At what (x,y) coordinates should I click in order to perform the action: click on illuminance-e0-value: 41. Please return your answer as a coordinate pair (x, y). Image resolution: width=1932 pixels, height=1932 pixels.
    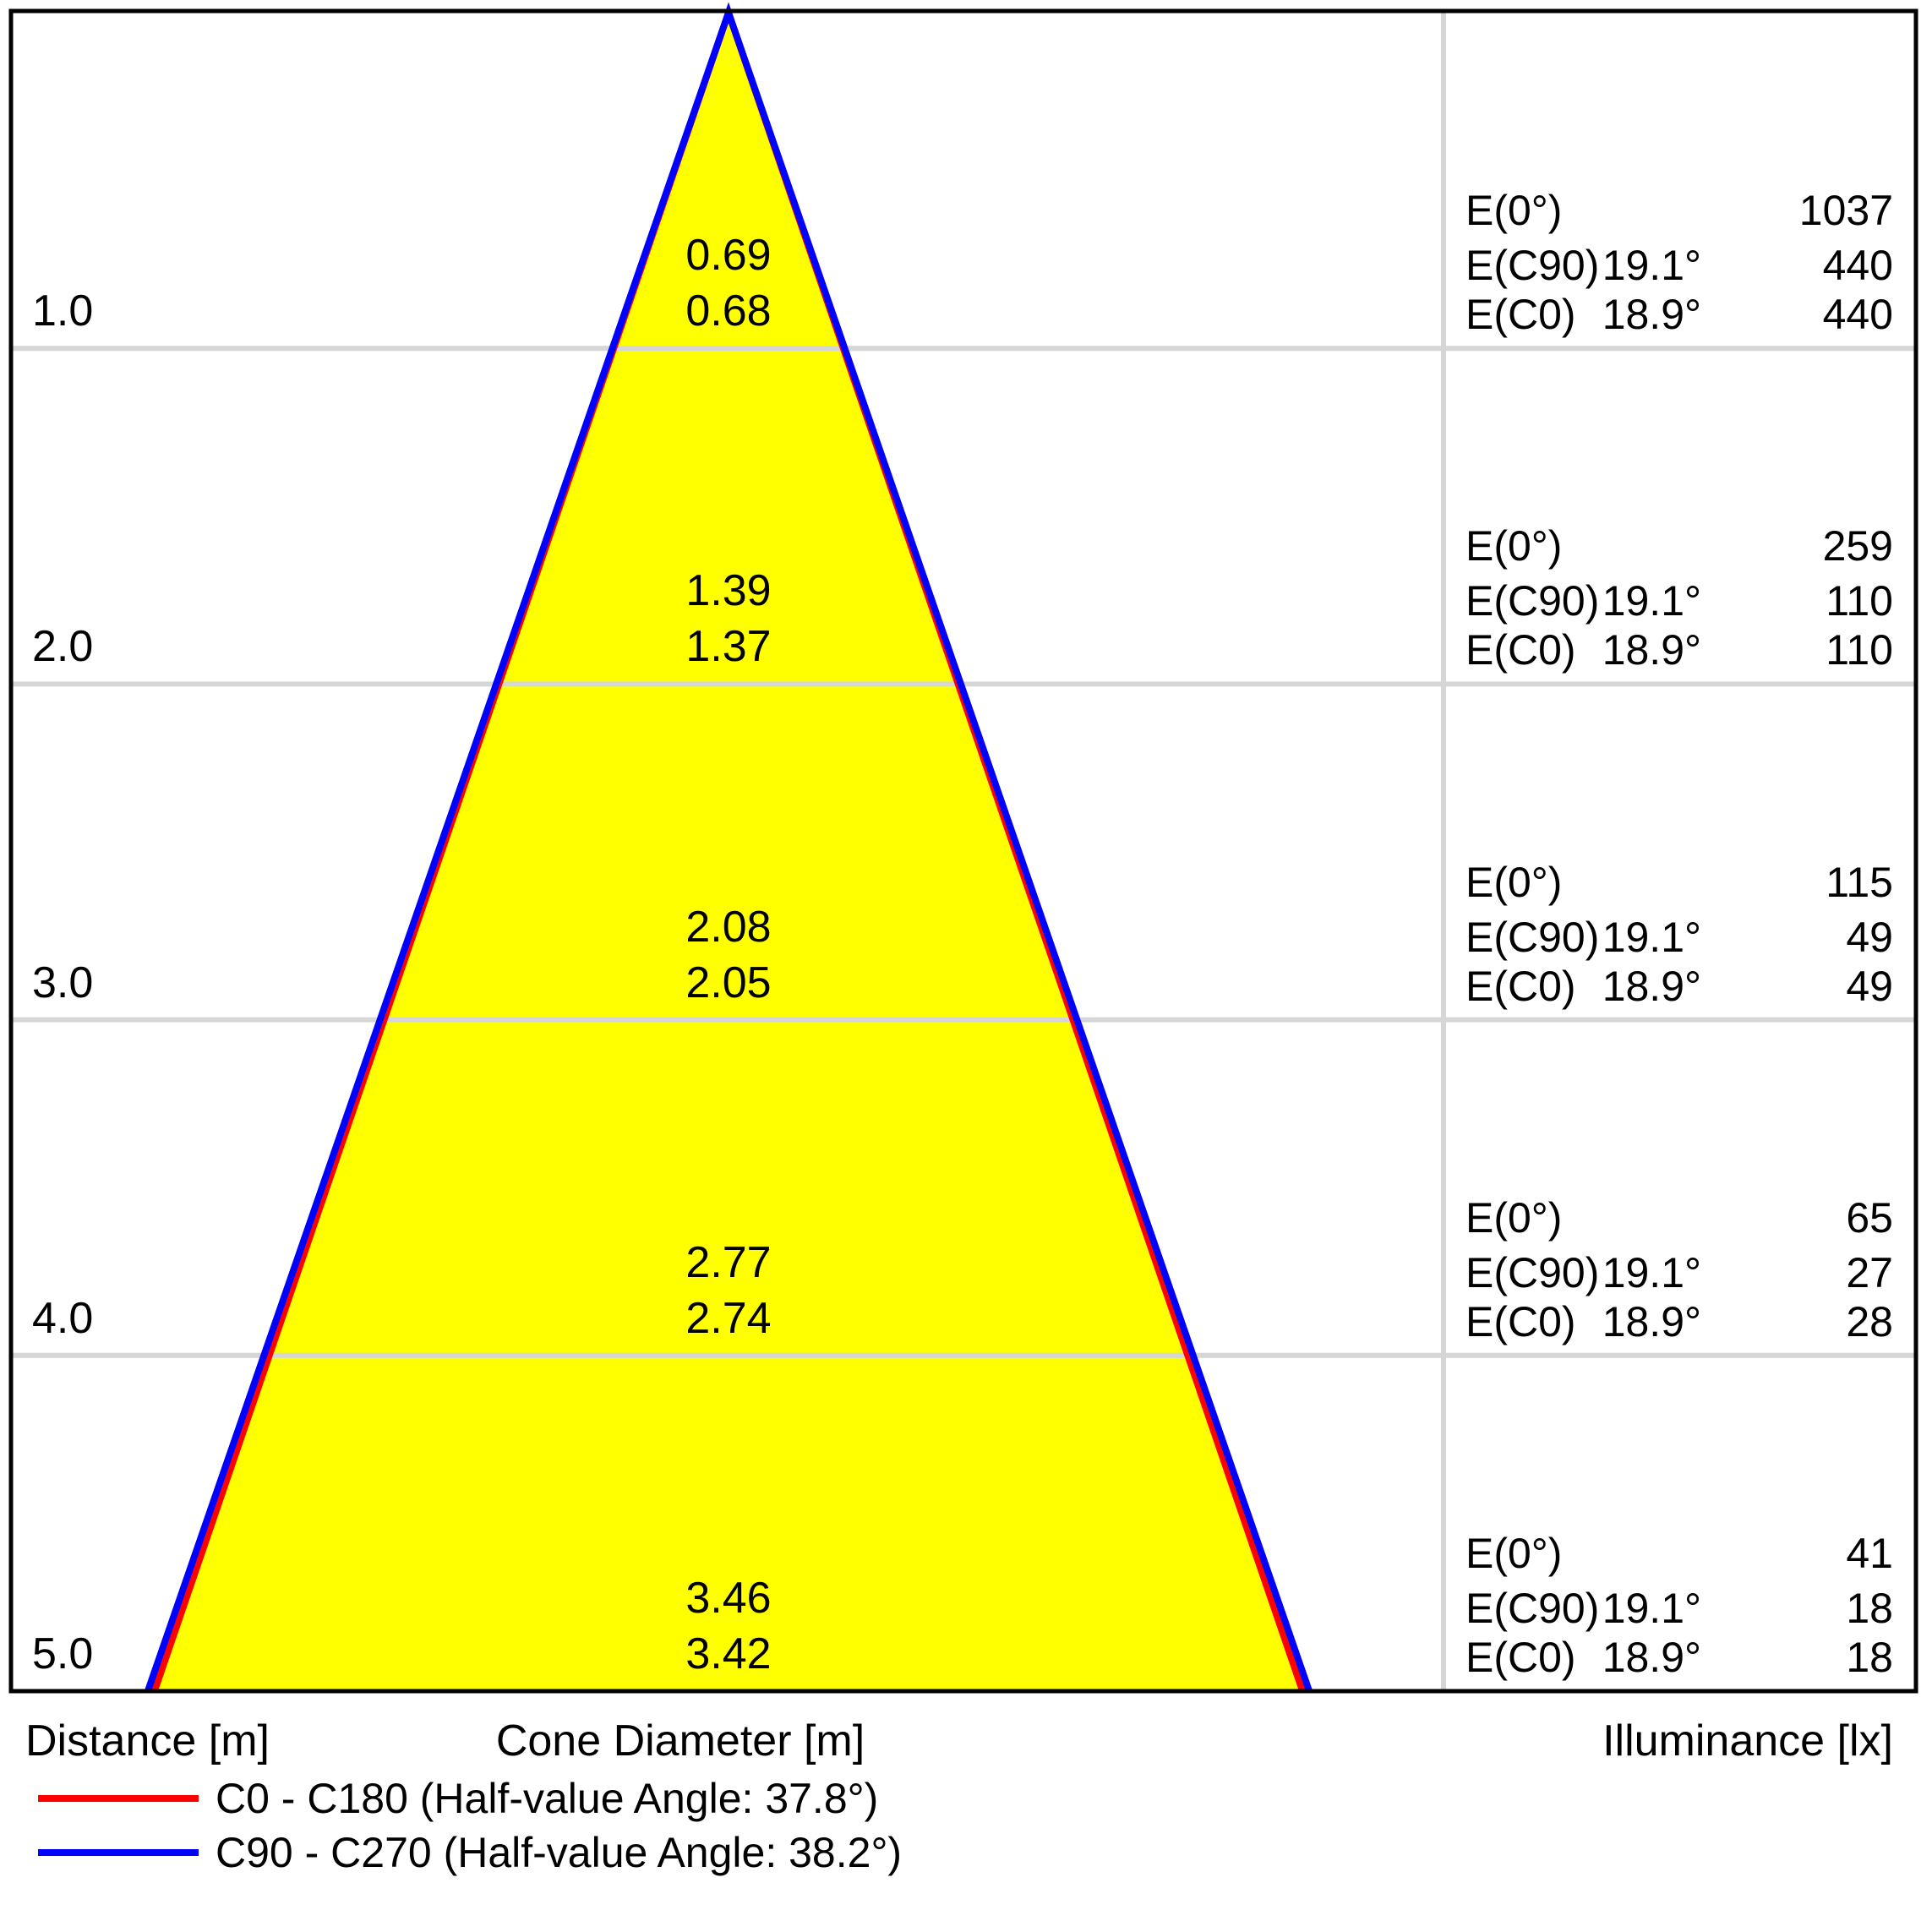
    Looking at the image, I should click on (1869, 1553).